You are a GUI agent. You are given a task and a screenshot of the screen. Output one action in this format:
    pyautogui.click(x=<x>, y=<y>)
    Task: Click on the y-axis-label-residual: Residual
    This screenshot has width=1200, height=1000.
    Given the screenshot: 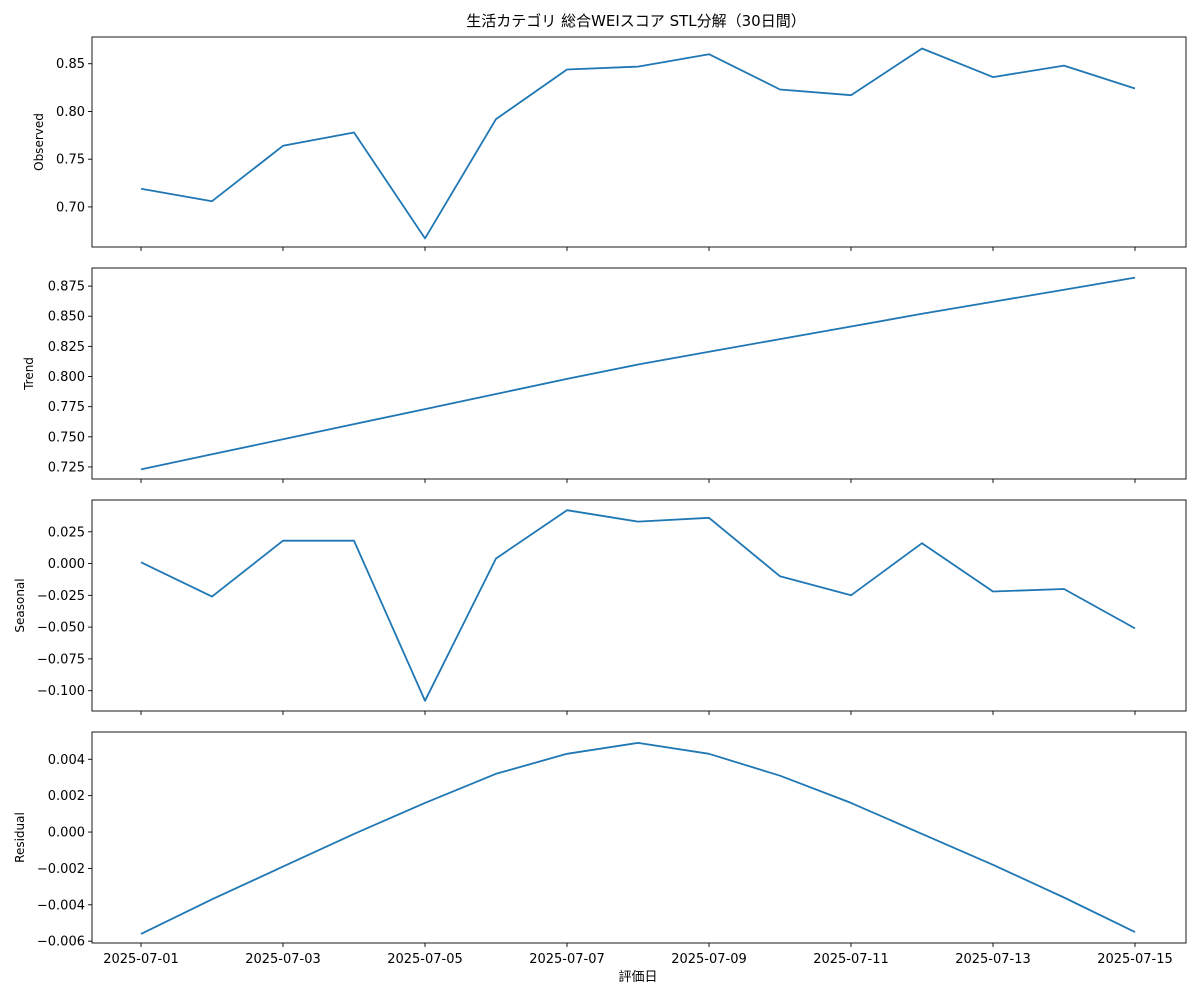 What is the action you would take?
    pyautogui.click(x=20, y=837)
    